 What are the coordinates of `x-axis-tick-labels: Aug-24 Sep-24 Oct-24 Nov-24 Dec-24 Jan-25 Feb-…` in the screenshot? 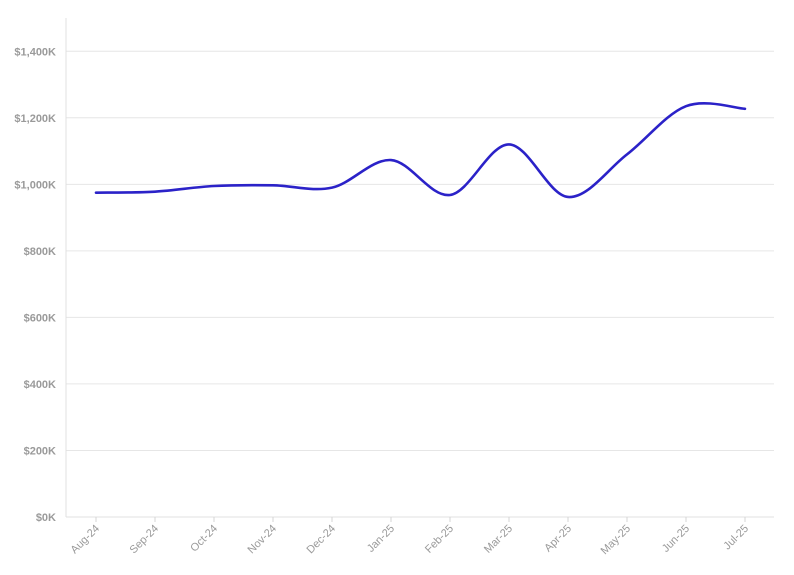 It's located at (410, 540).